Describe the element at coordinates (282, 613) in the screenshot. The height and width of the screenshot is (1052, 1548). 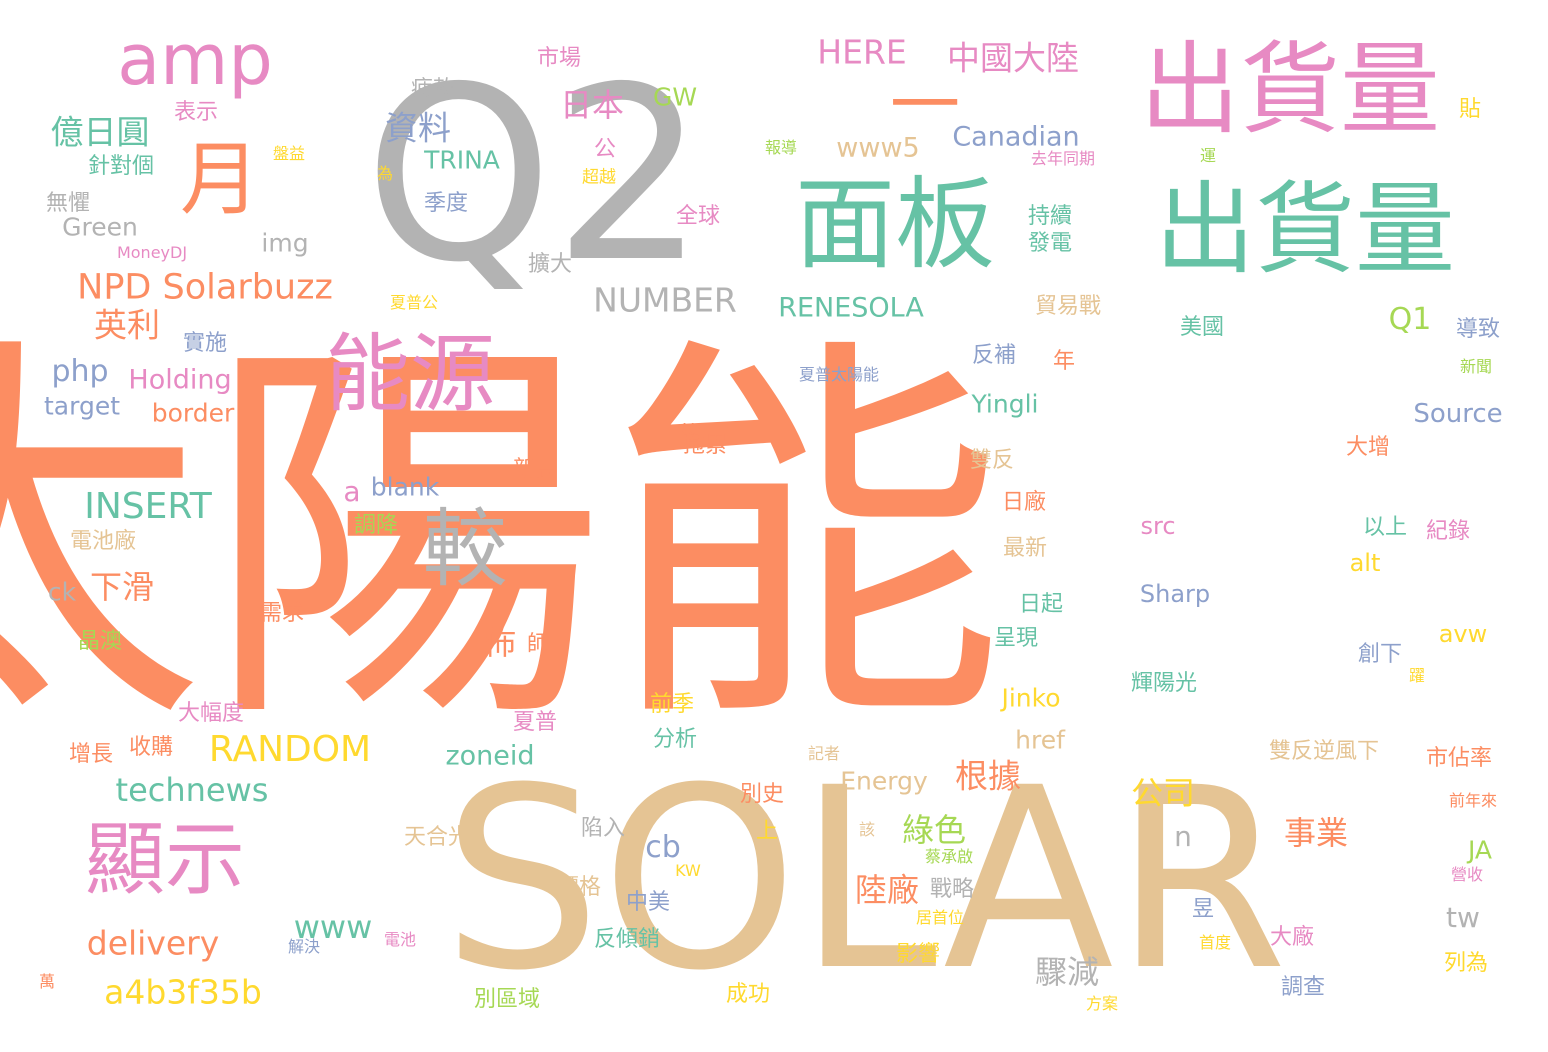
I see `cloud-word: 需求` at that location.